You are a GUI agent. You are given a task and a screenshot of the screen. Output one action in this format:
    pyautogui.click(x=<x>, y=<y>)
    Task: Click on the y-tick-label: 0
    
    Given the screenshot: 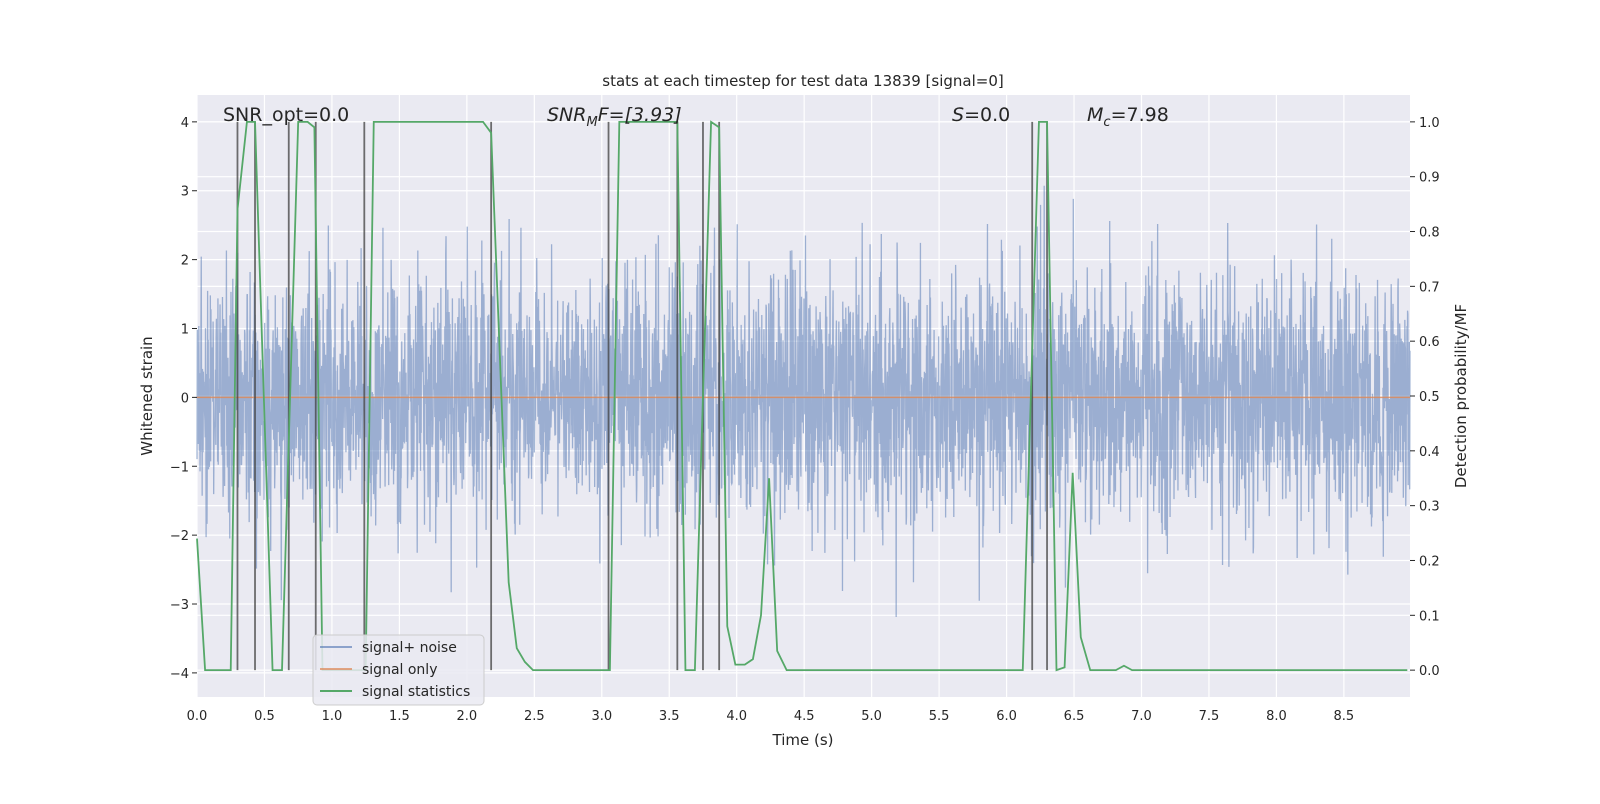 What is the action you would take?
    pyautogui.click(x=185, y=398)
    